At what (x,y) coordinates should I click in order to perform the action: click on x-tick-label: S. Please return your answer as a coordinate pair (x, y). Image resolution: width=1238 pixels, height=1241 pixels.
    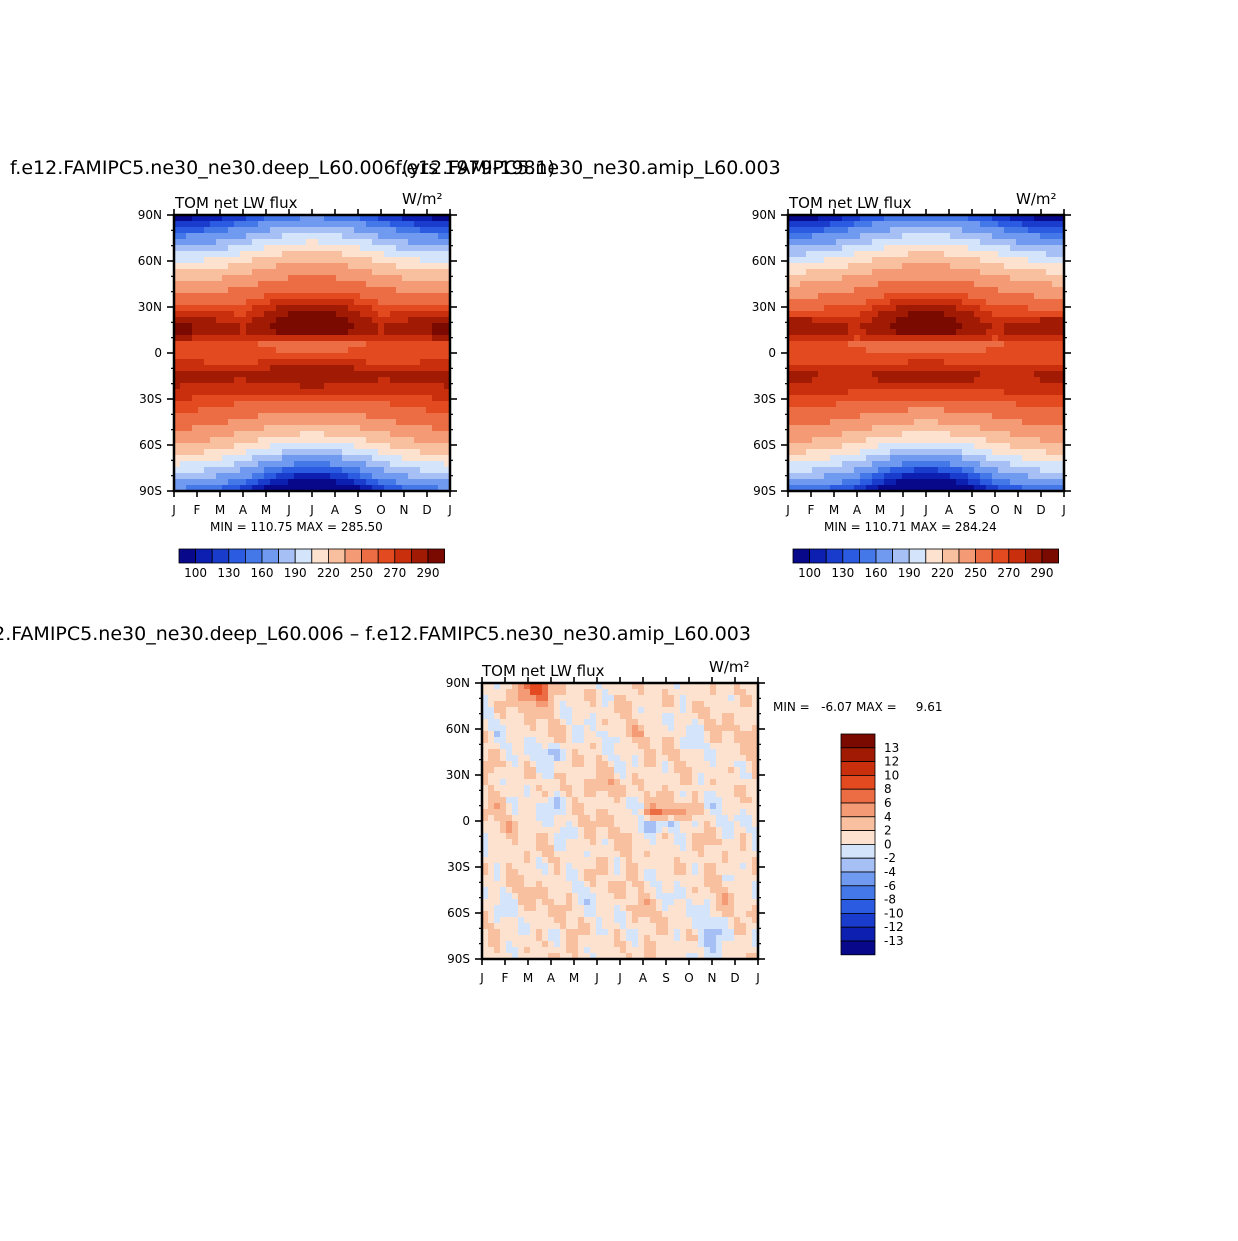
    Looking at the image, I should click on (358, 510).